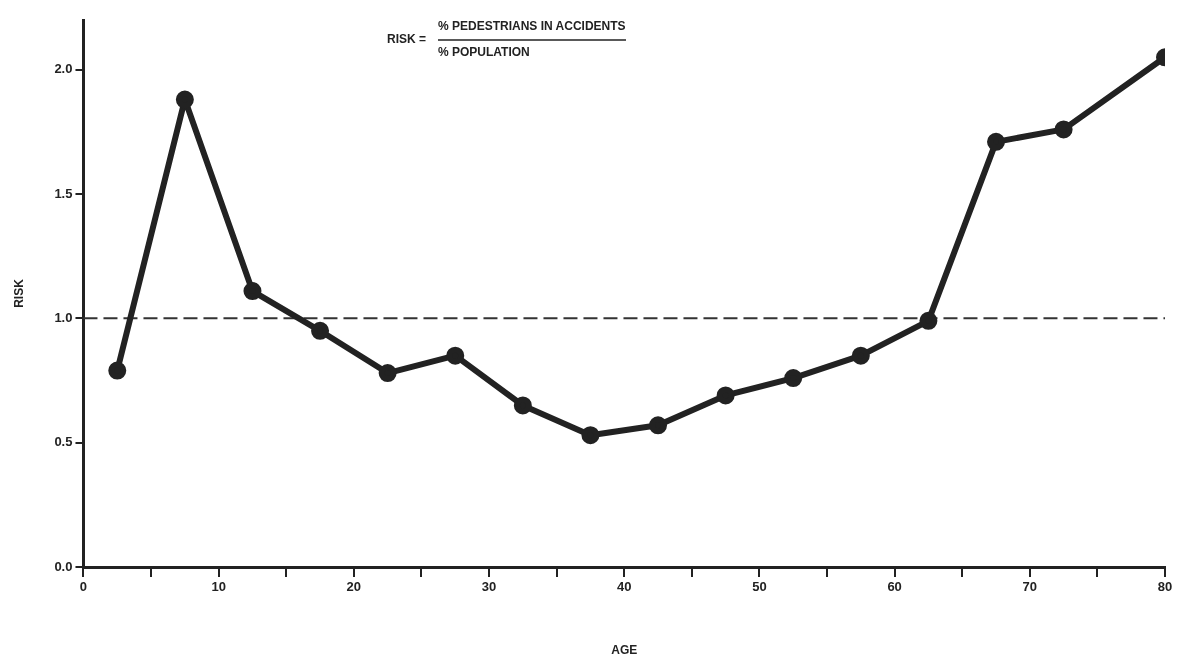 The image size is (1185, 670). Describe the element at coordinates (489, 587) in the screenshot. I see `x-tick-label: 30` at that location.